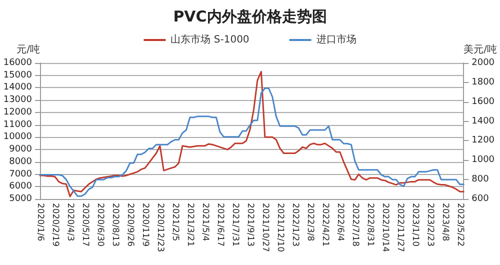  I want to click on x-tick-label: 2023/5/22, so click(459, 225).